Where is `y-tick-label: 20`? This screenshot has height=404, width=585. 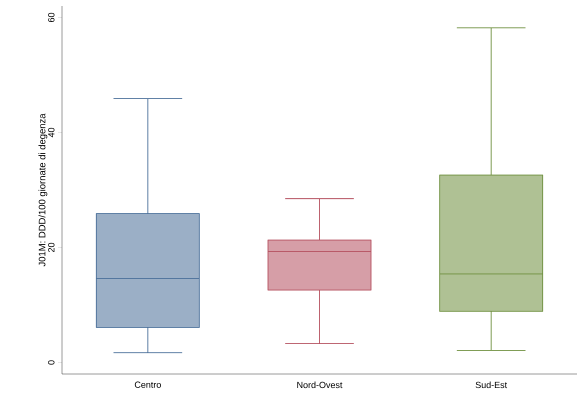
y-tick-label: 20 is located at coordinates (51, 247).